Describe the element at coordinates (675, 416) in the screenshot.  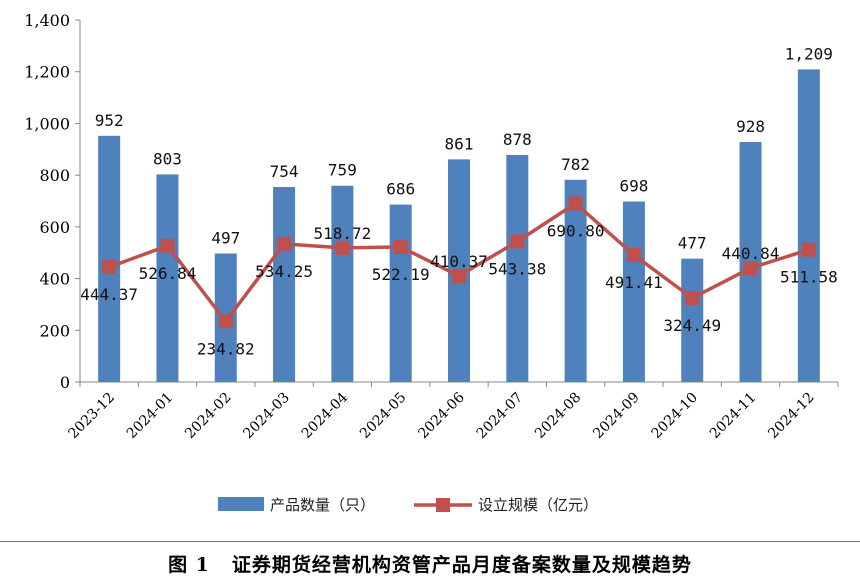
I see `x-tick-label: 2024-10` at that location.